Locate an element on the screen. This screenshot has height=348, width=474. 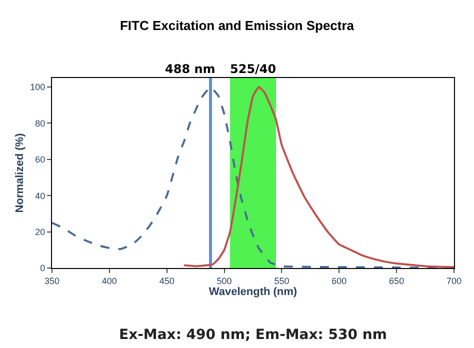
y-tick-label: 40 is located at coordinates (40, 195).